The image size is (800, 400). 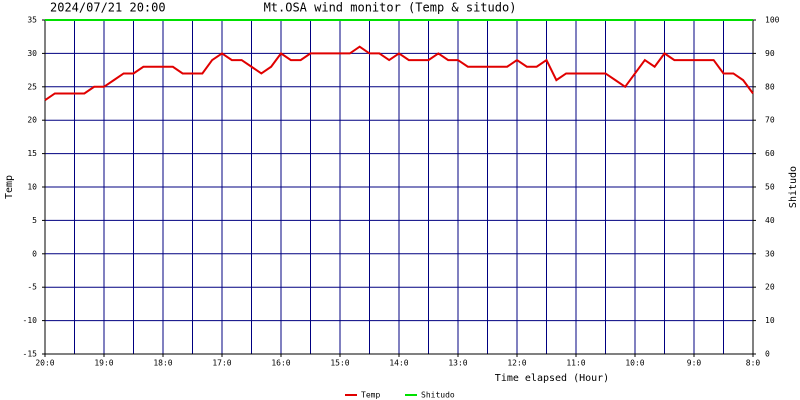 I want to click on x-tick-label: 13:0, so click(x=457, y=363).